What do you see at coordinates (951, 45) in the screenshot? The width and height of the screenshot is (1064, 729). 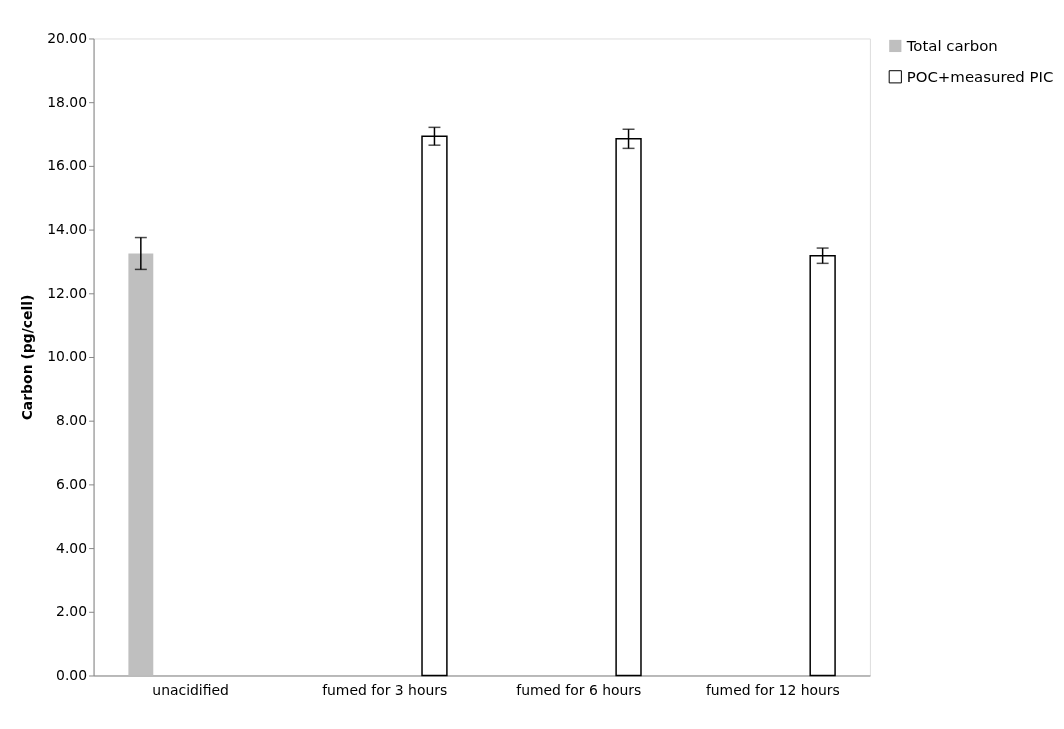 I see `legend-label: Total carbon` at bounding box center [951, 45].